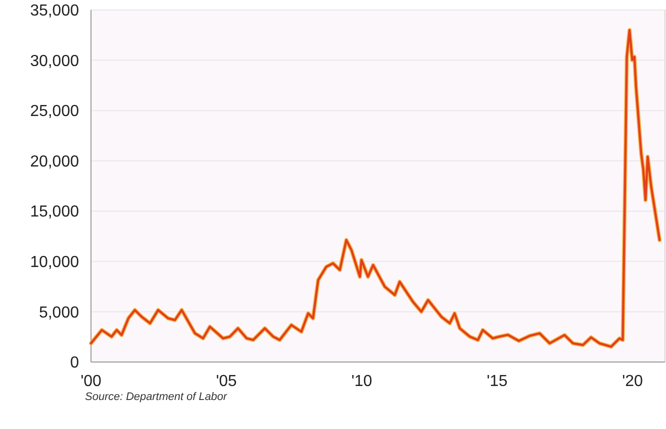 This screenshot has height=429, width=666. I want to click on y-tick-label: 15,000, so click(55, 212).